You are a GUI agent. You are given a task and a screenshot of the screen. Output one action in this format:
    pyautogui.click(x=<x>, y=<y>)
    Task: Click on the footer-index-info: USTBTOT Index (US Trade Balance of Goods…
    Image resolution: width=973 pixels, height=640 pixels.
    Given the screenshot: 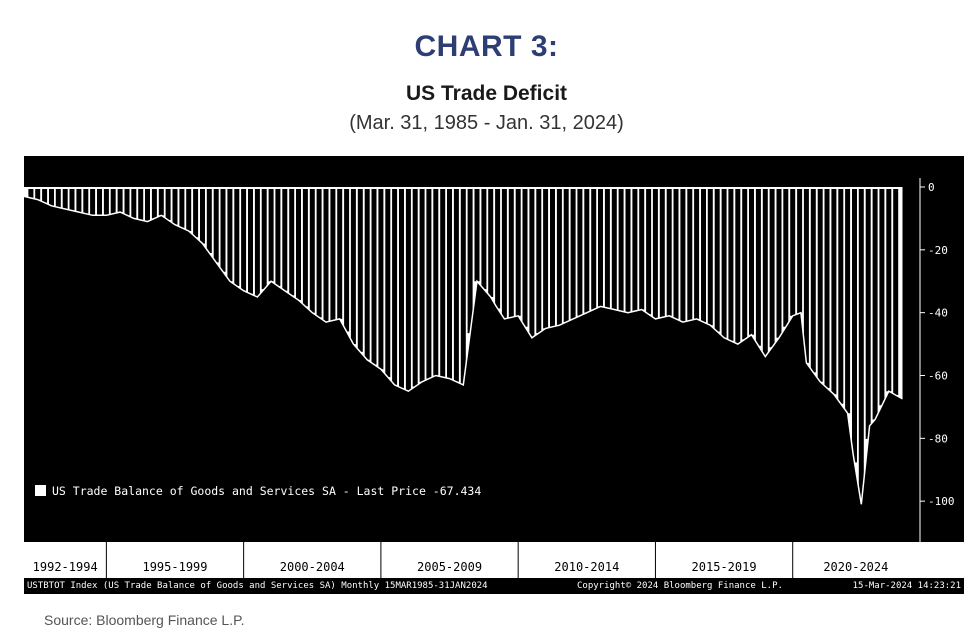 What is the action you would take?
    pyautogui.click(x=257, y=586)
    